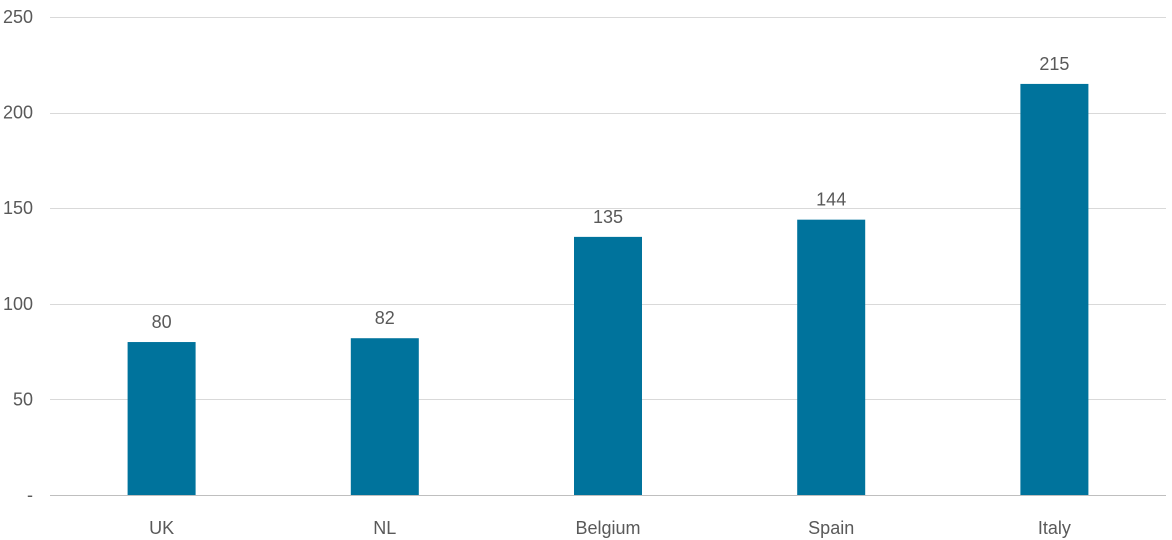 This screenshot has width=1172, height=540. What do you see at coordinates (385, 318) in the screenshot?
I see `data-label-nl: 82` at bounding box center [385, 318].